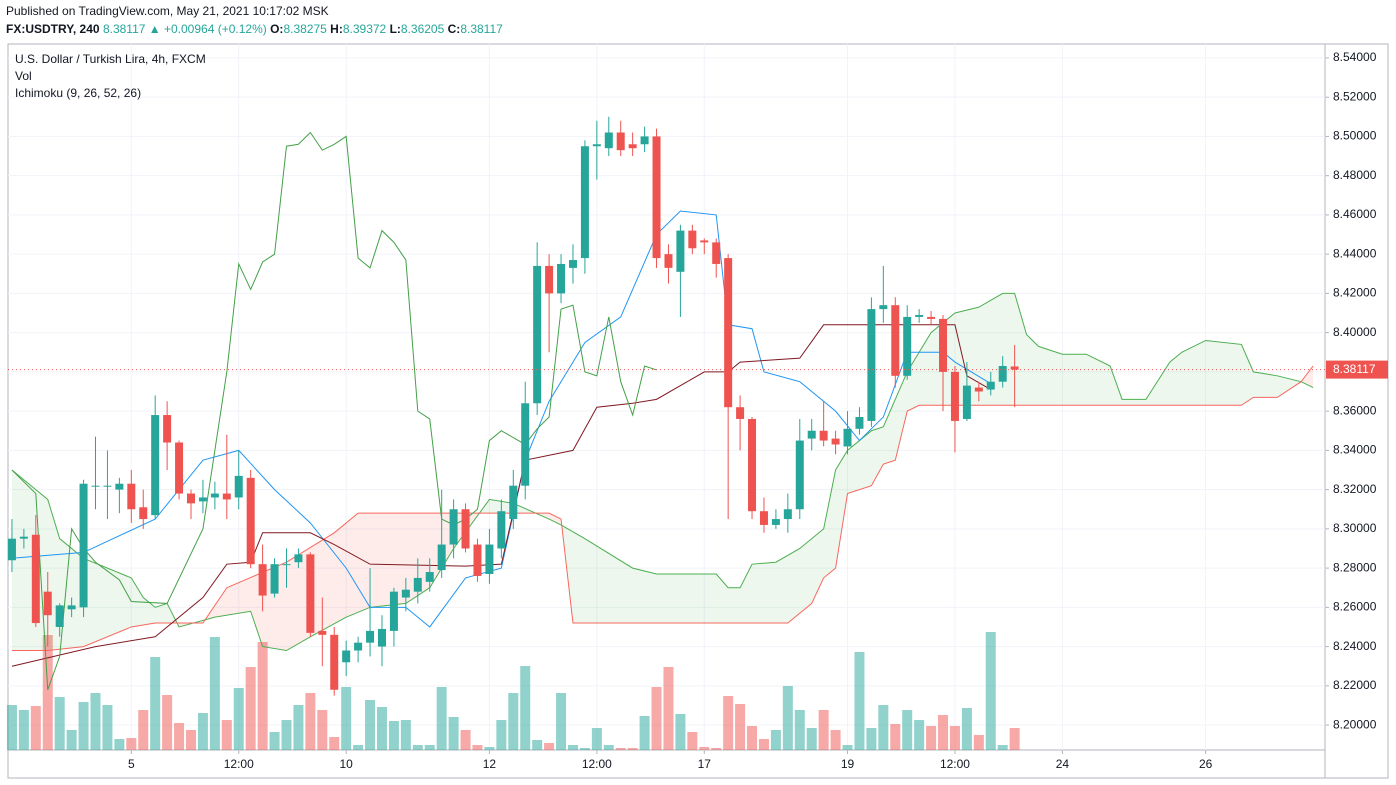 This screenshot has height=785, width=1396. I want to click on y-tick-label: 8.54000, so click(1355, 57).